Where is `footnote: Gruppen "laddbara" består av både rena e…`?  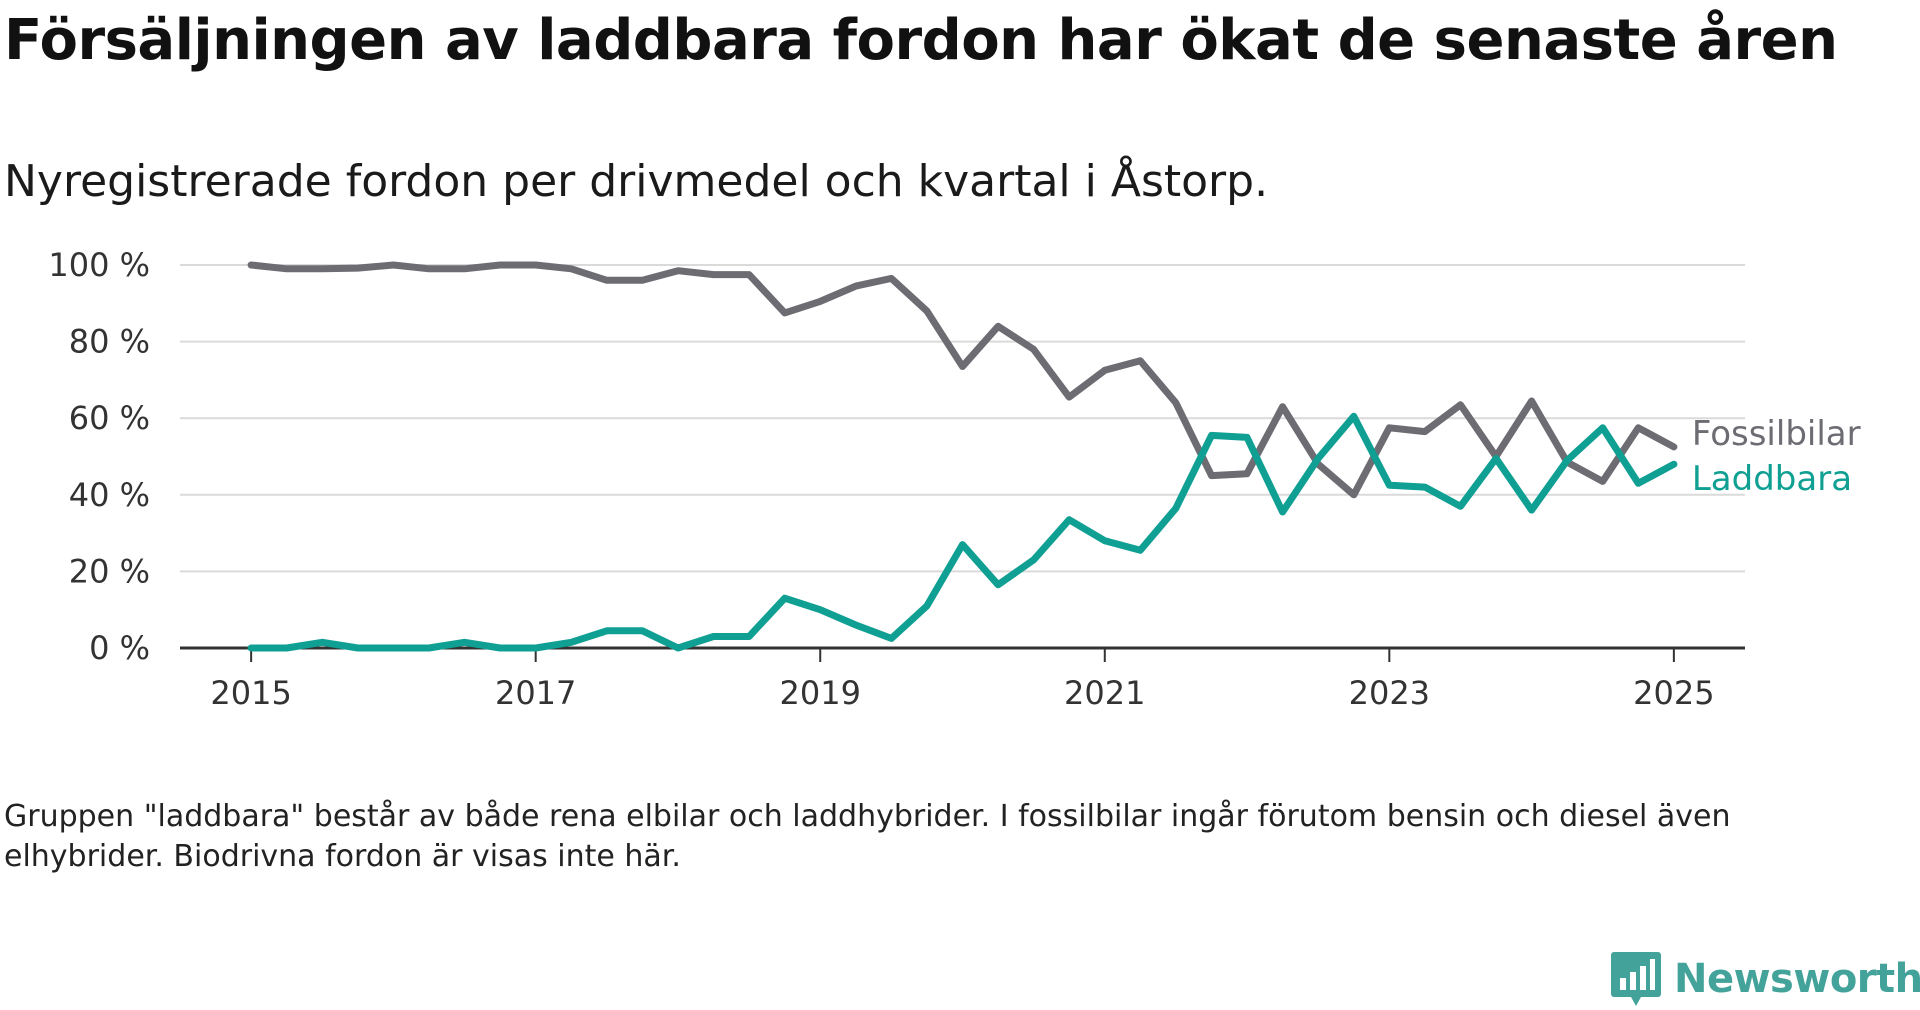
footnote: Gruppen "laddbara" består av både rena e… is located at coordinates (867, 836).